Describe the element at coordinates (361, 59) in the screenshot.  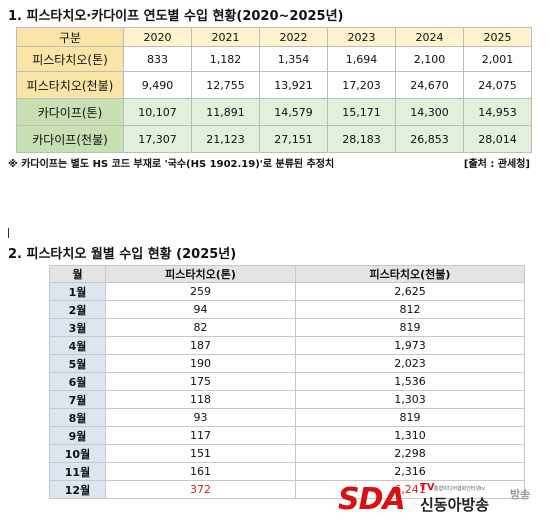
I see `table-cell: 1,694` at that location.